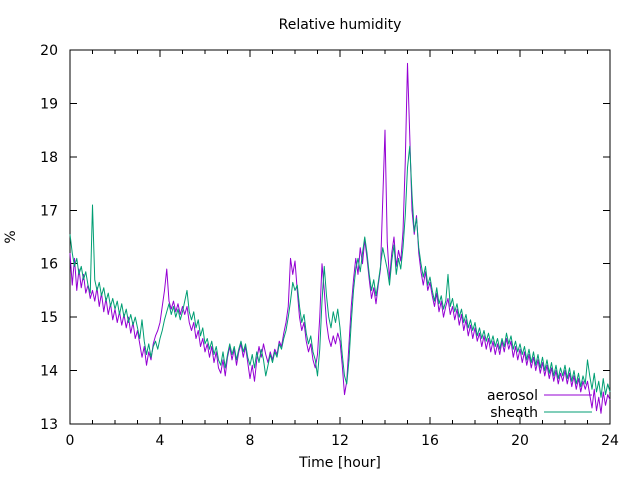 The image size is (640, 480). Describe the element at coordinates (514, 413) in the screenshot. I see `legend-label-sheath: sheath` at that location.